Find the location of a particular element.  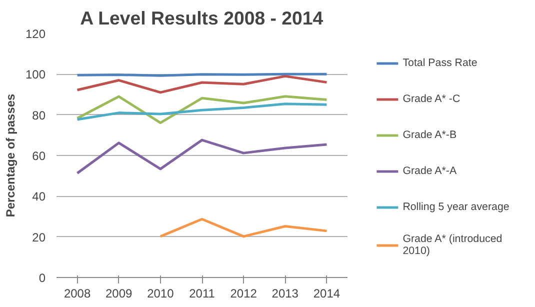

y-tick-label: 0 is located at coordinates (42, 278).